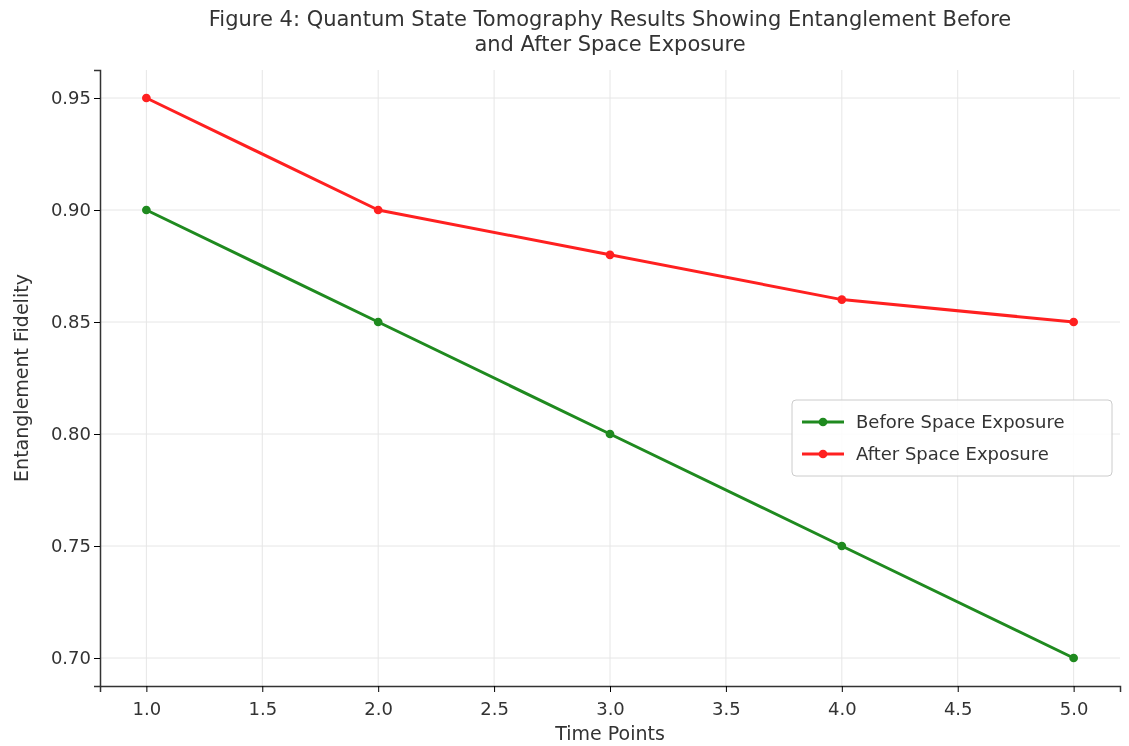  I want to click on x-tick-label: 3.0, so click(610, 708).